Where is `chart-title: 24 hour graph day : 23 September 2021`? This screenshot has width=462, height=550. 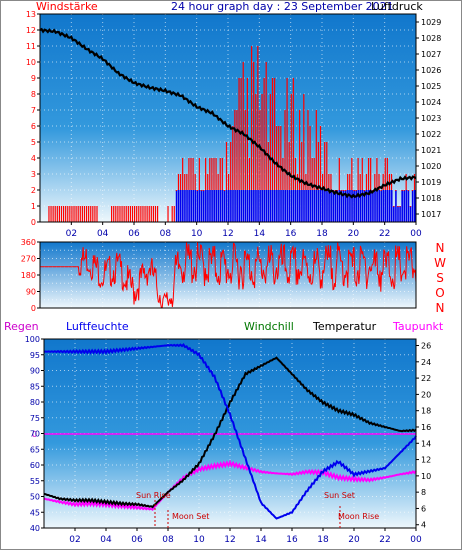 chart-title: 24 hour graph day : 23 September 2021 is located at coordinates (282, 6).